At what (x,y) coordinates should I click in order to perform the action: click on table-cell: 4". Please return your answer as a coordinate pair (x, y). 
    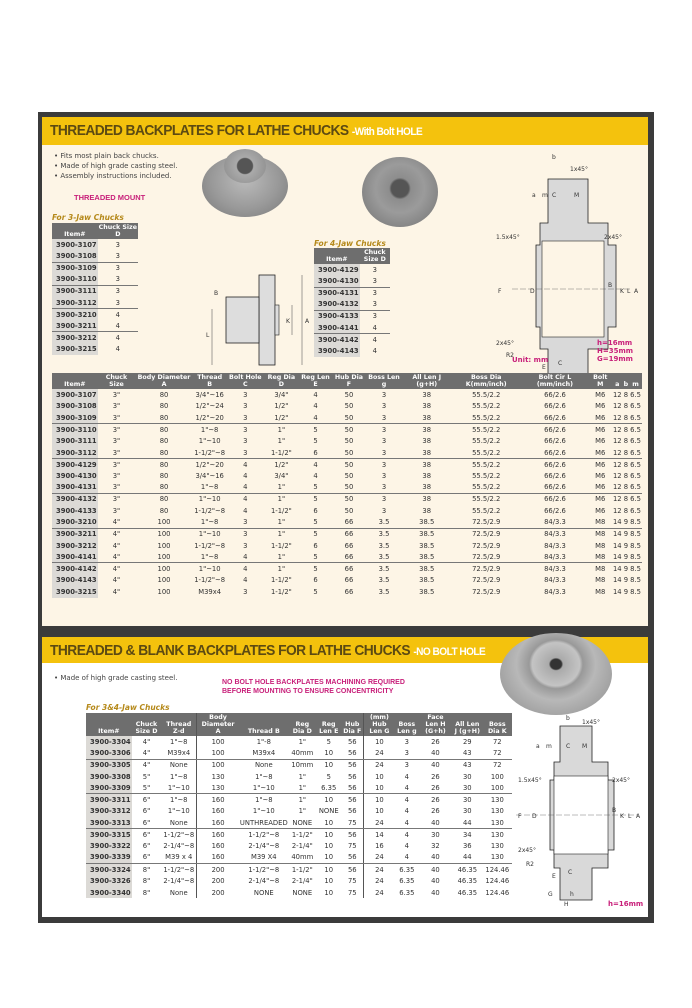
    Looking at the image, I should click on (146, 753).